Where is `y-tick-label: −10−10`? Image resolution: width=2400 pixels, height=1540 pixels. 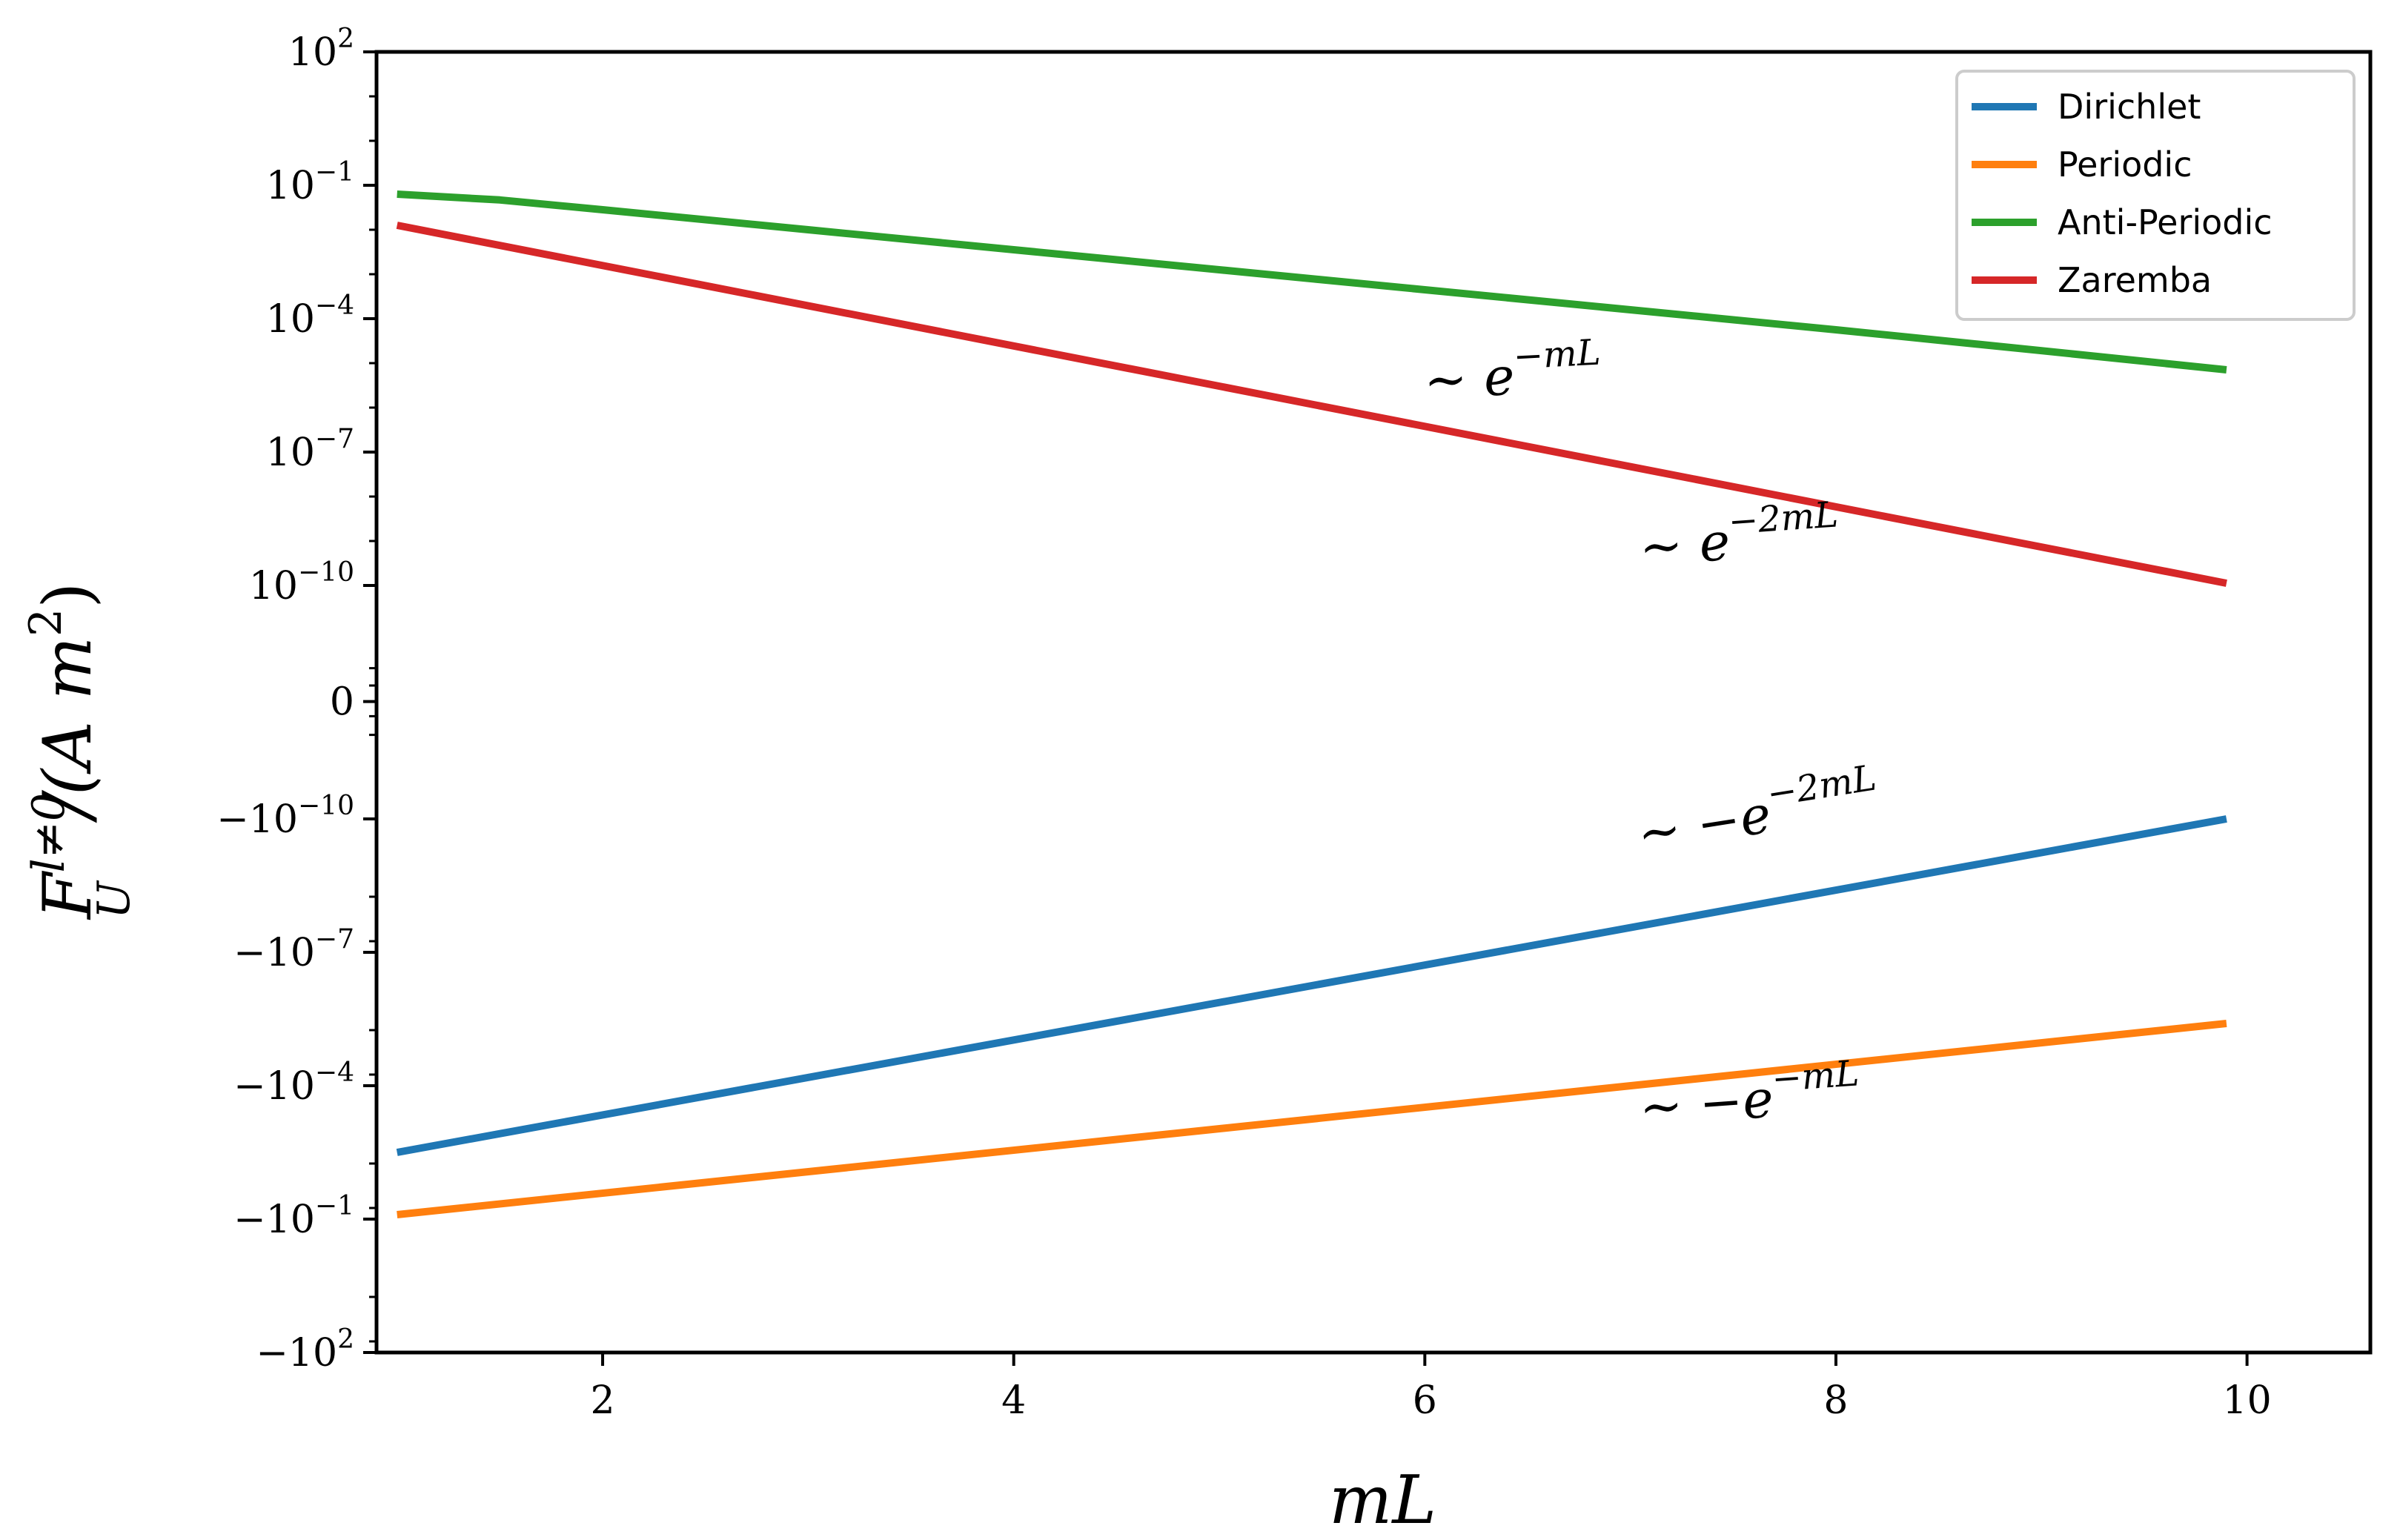 y-tick-label: −10−10 is located at coordinates (285, 816).